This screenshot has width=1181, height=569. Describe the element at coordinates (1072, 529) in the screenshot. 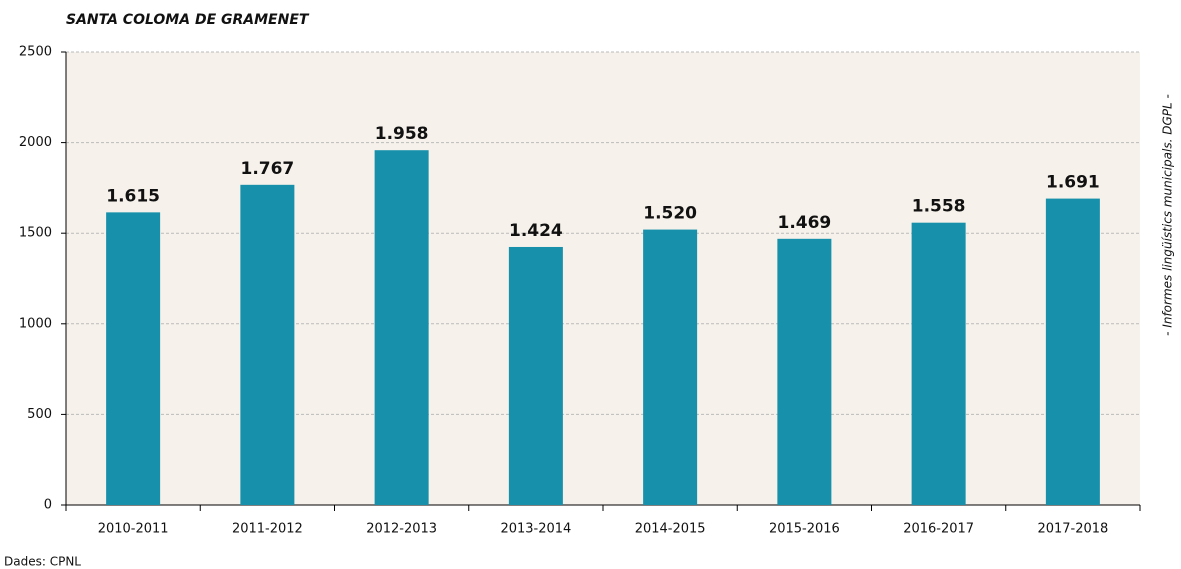

I see `x-tick-label: 2017-2018` at that location.